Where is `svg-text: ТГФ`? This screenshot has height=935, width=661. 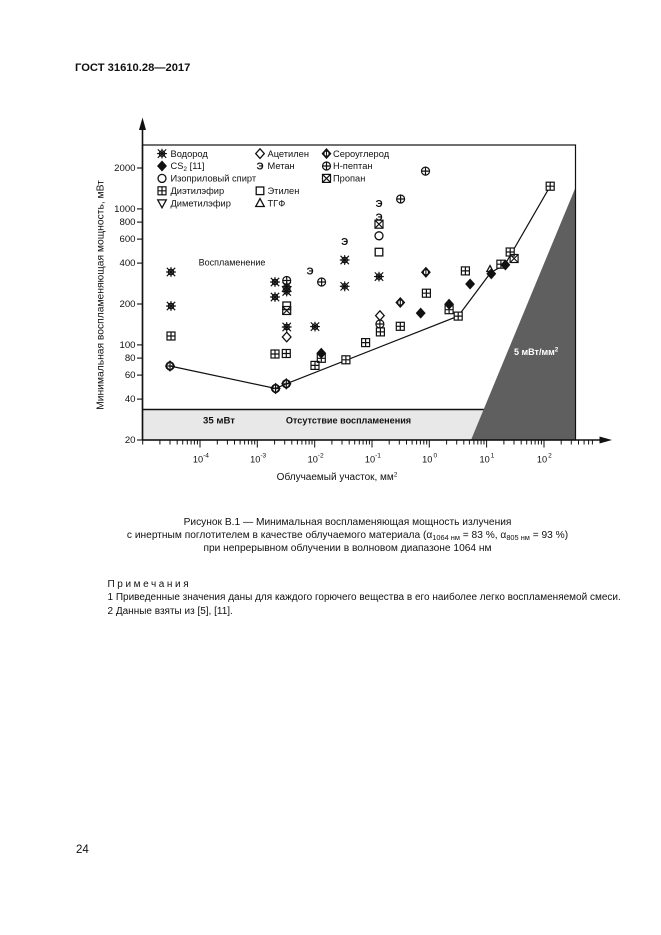
svg-text: ТГФ is located at coordinates (277, 203).